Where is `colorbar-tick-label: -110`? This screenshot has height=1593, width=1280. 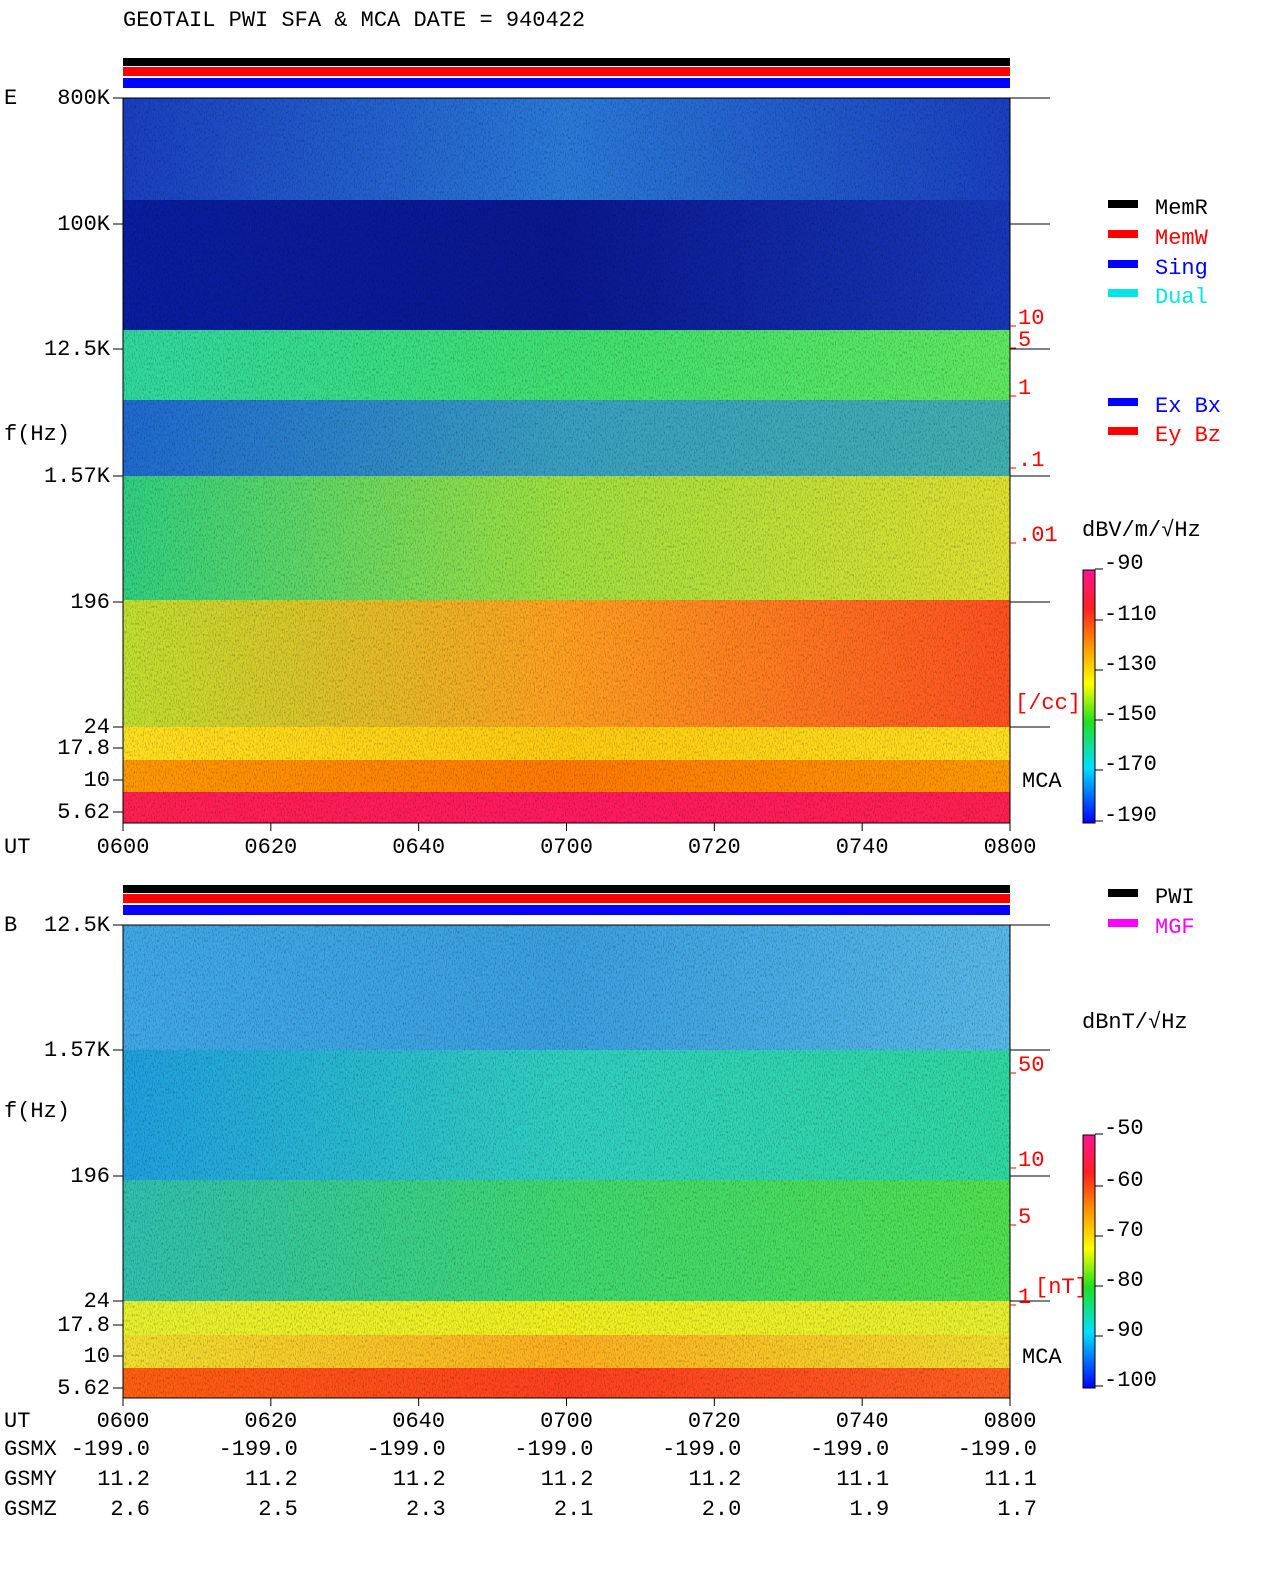
colorbar-tick-label: -110 is located at coordinates (1130, 614).